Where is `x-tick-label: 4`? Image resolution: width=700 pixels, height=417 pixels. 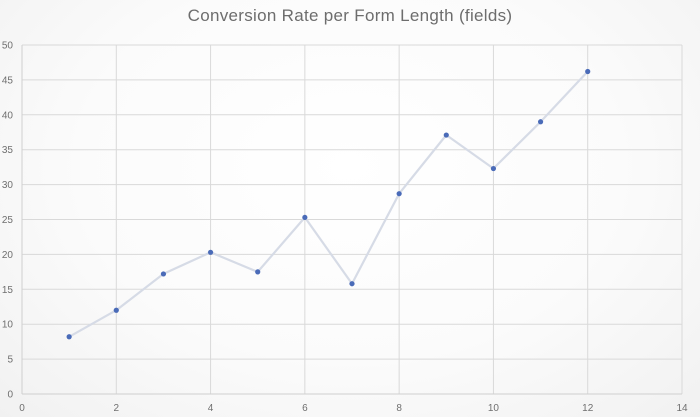 x-tick-label: 4 is located at coordinates (211, 408).